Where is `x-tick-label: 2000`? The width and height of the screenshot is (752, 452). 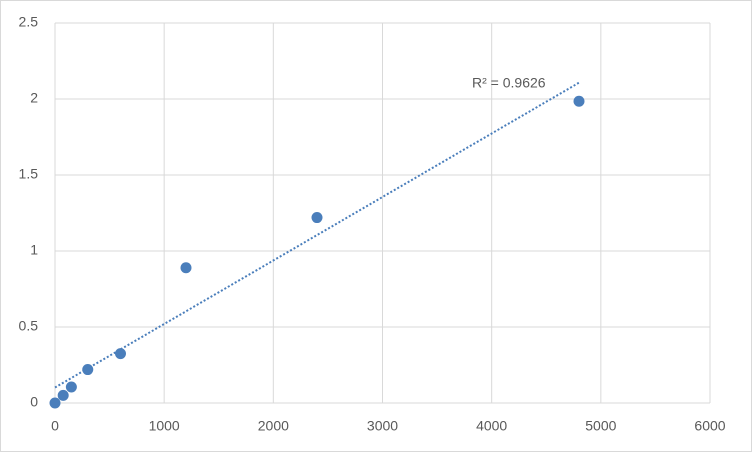
x-tick-label: 2000 is located at coordinates (273, 426).